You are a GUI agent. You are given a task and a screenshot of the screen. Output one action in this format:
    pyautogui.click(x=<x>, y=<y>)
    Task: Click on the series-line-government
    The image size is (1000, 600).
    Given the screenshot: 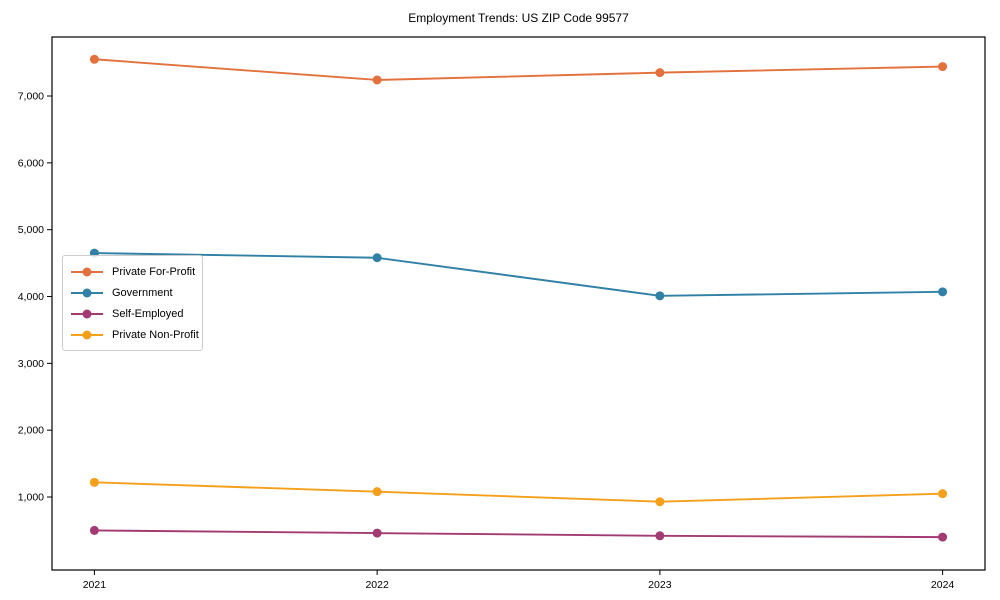 What is the action you would take?
    pyautogui.click(x=518, y=274)
    